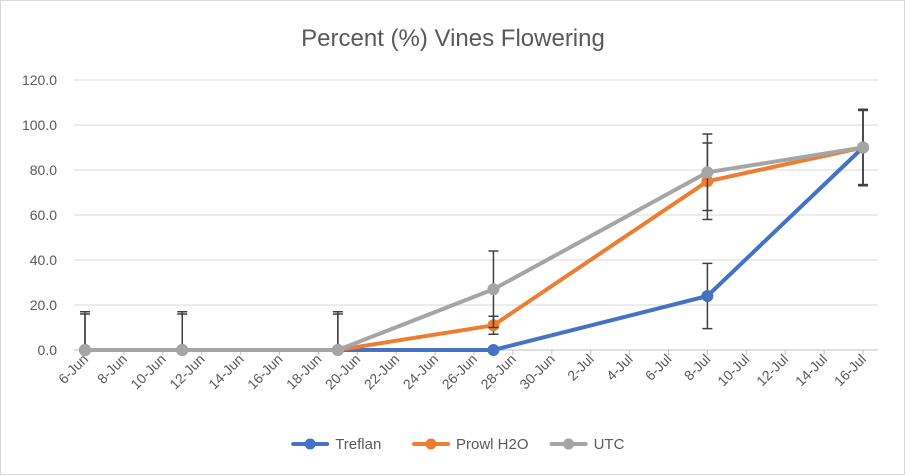  I want to click on legend-label: Prowl H2O, so click(492, 444).